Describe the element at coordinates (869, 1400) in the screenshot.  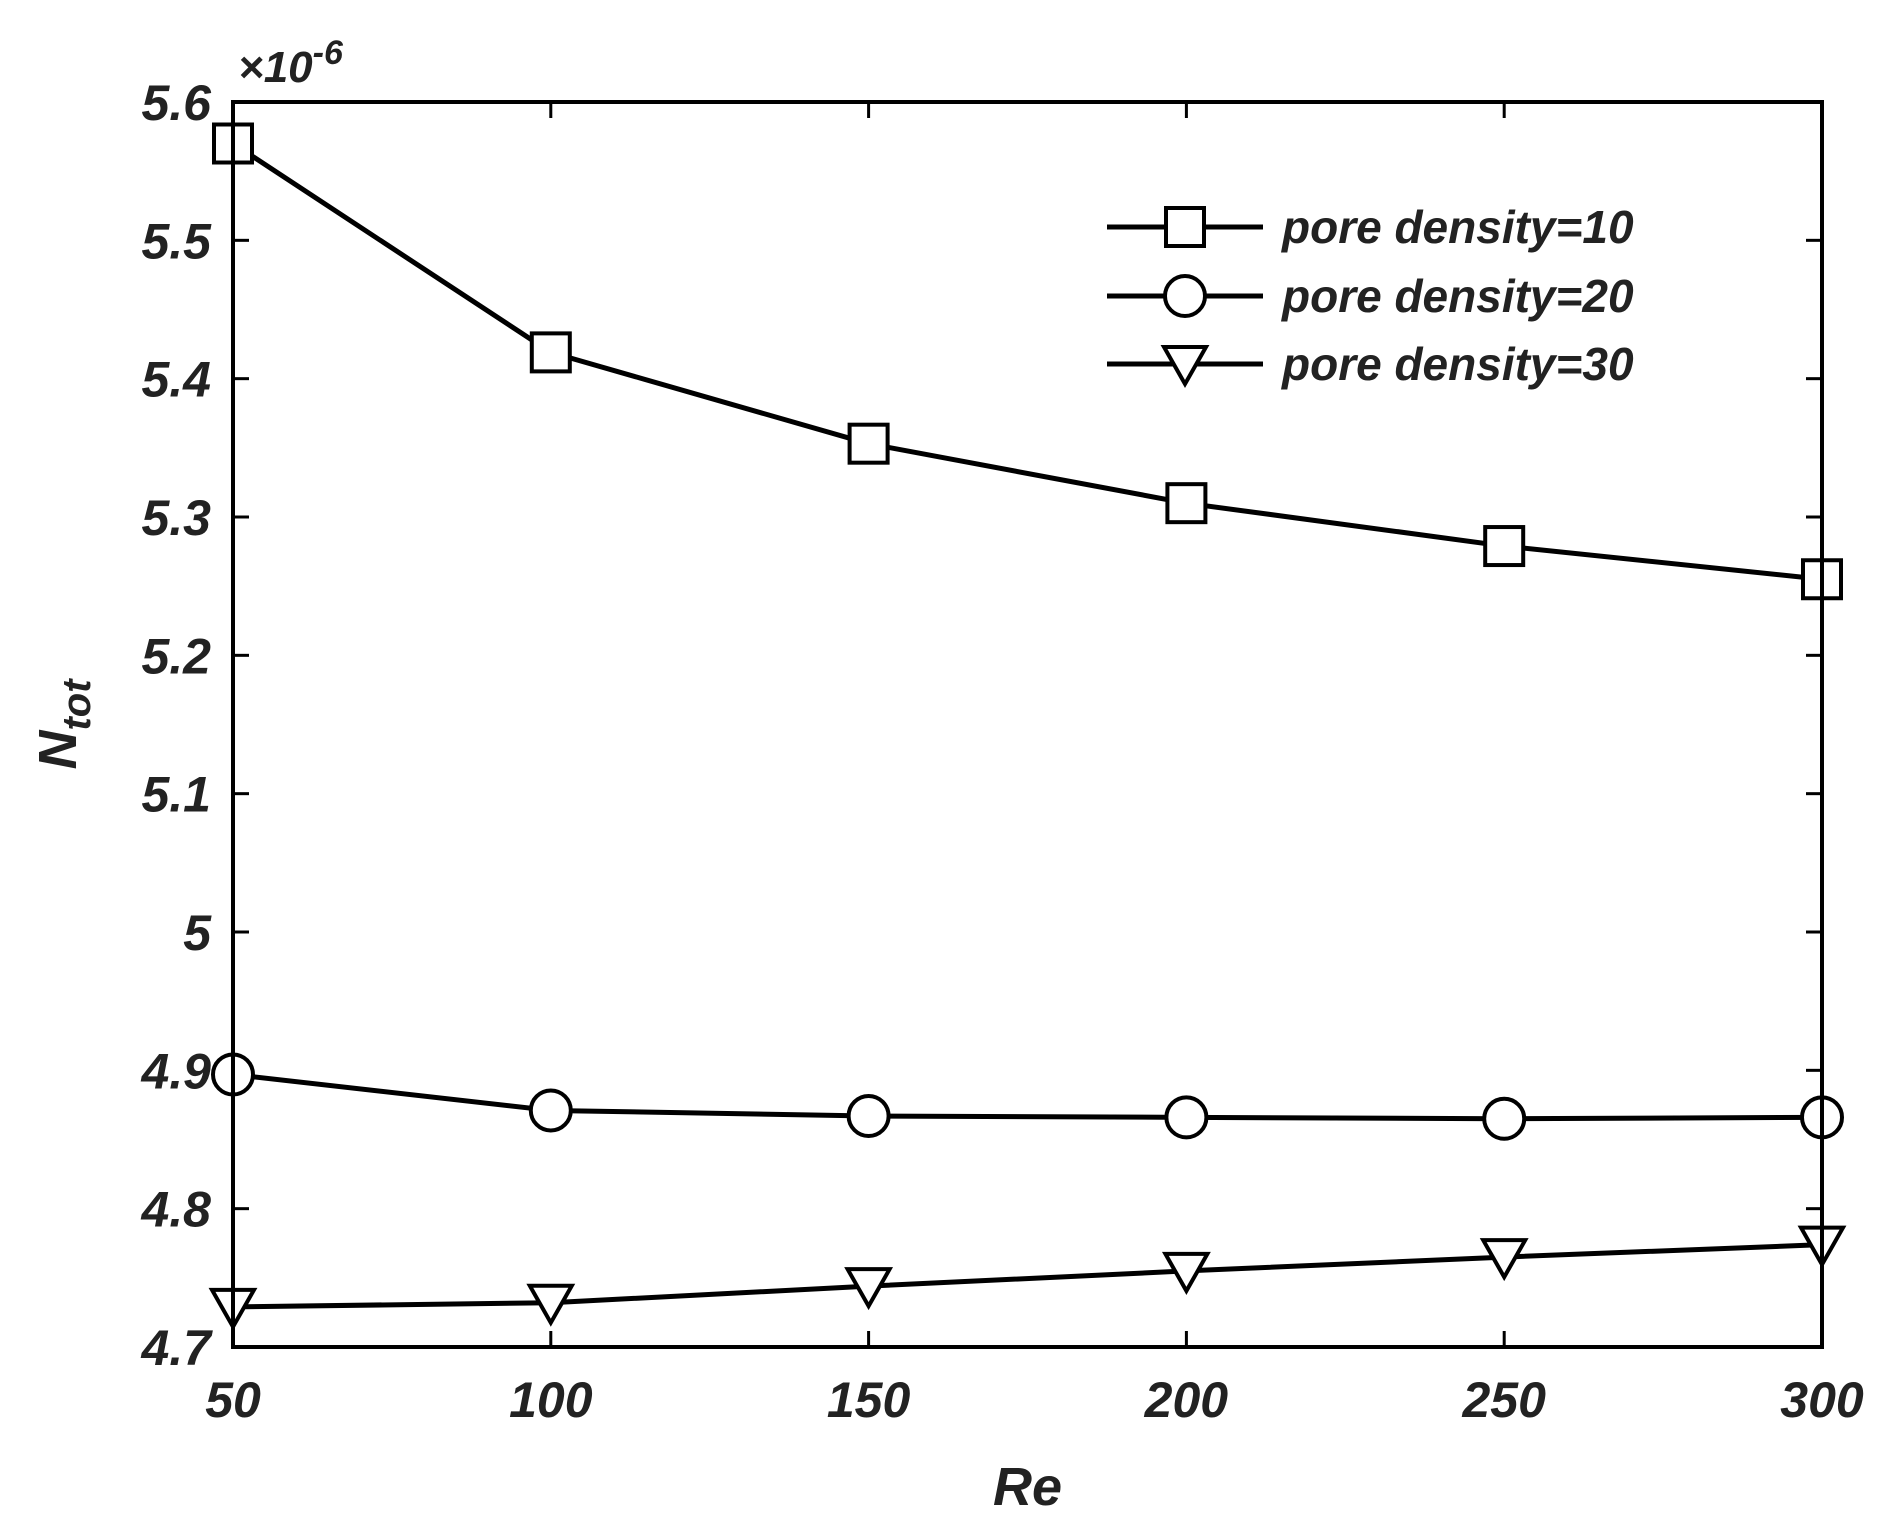
I see `x-tick-label: 150` at that location.